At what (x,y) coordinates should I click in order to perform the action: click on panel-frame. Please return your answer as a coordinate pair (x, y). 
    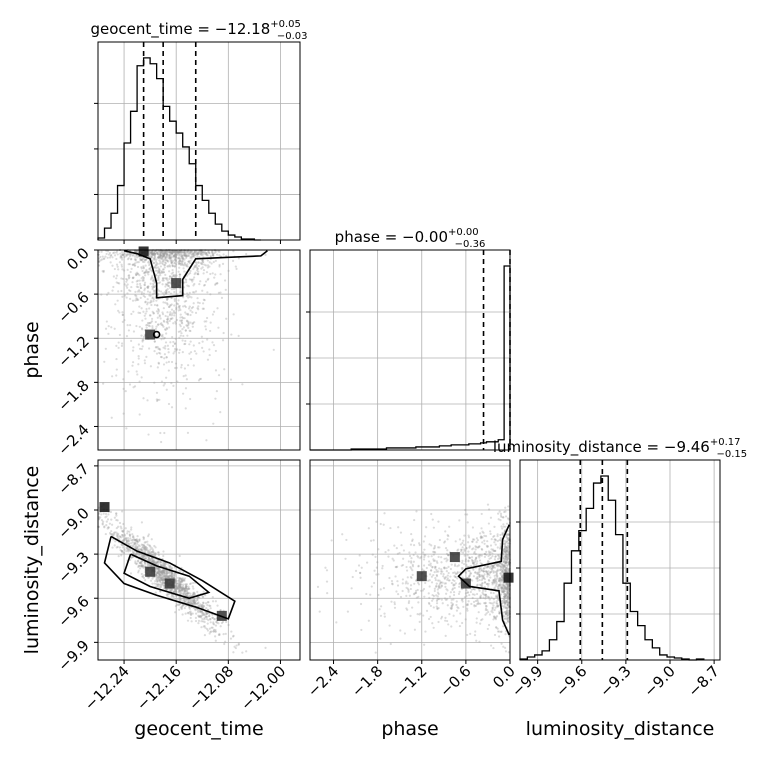
    Looking at the image, I should click on (199, 141).